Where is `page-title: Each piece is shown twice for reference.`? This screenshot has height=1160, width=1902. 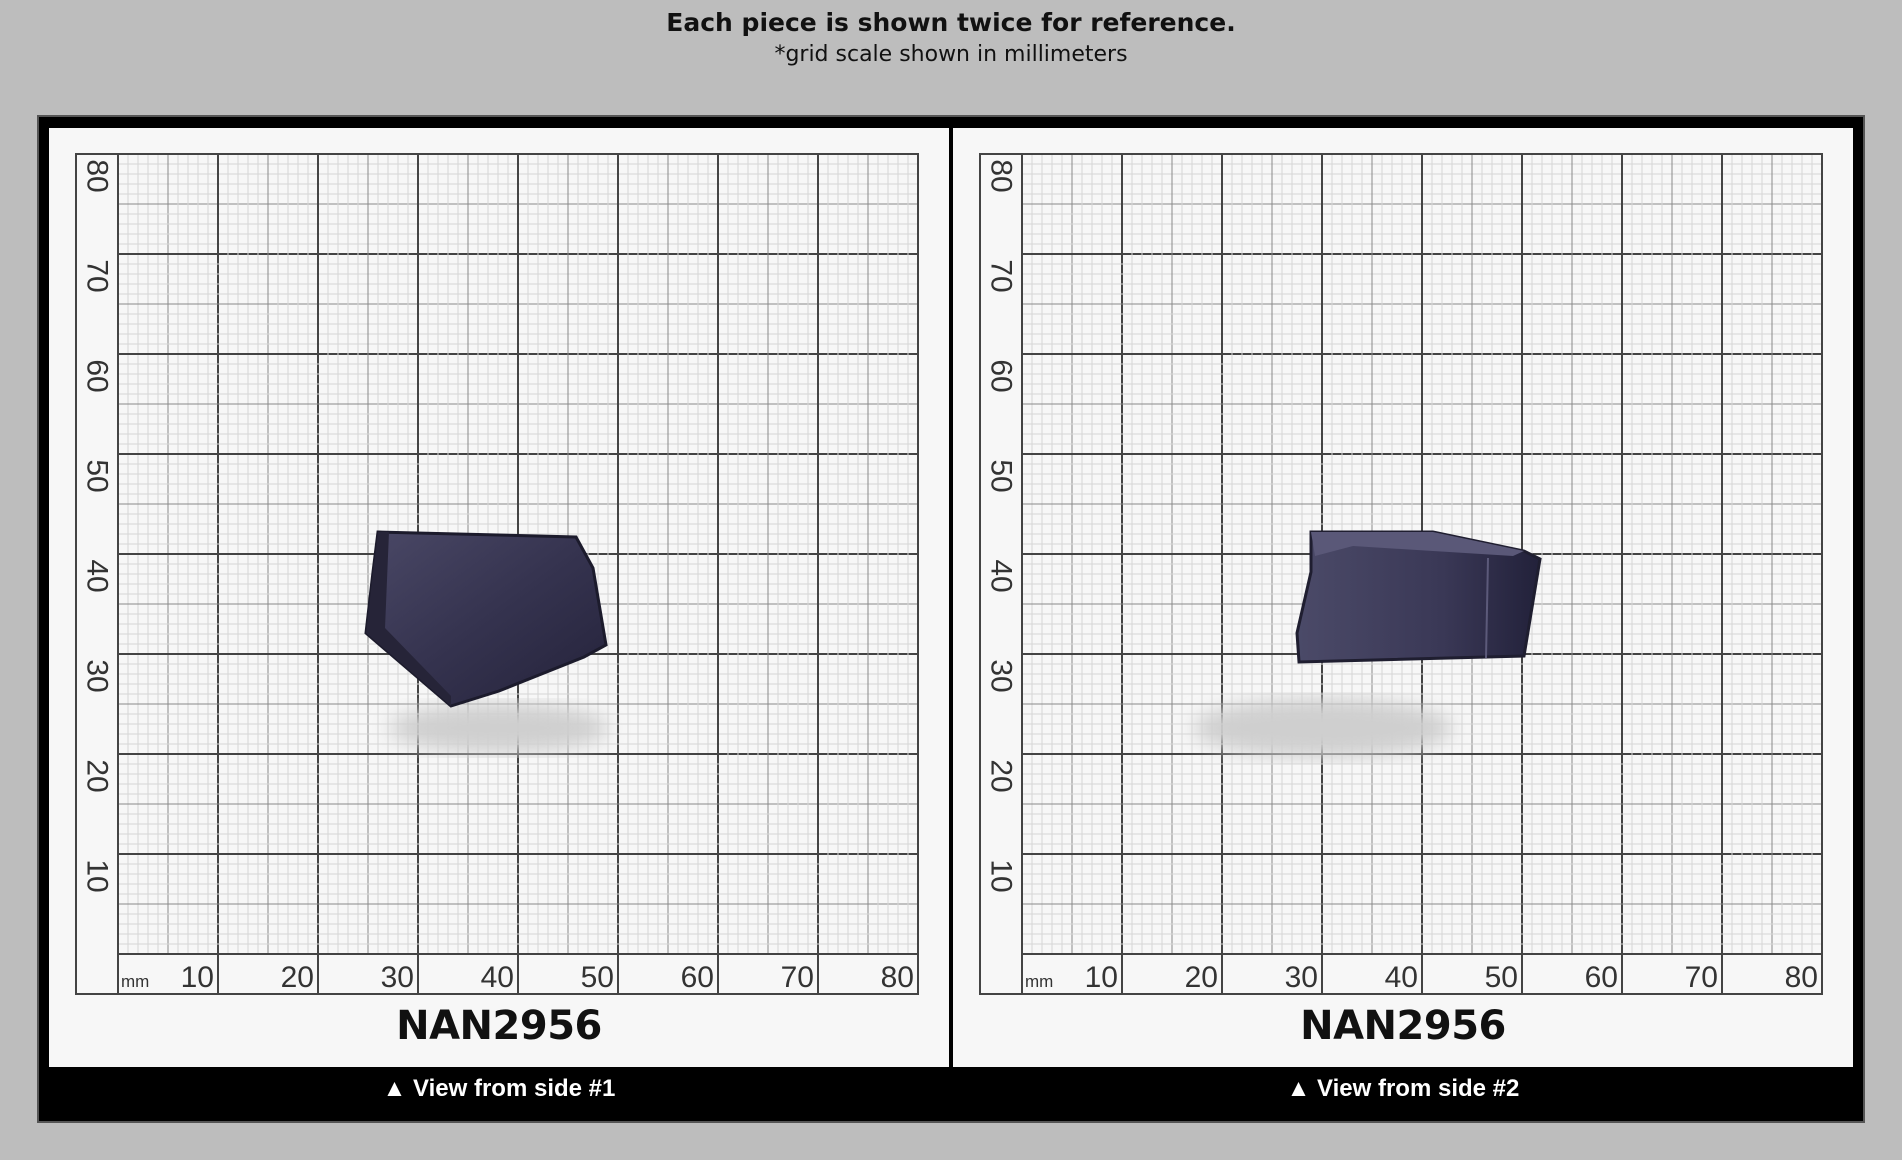 page-title: Each piece is shown twice for reference. is located at coordinates (951, 22).